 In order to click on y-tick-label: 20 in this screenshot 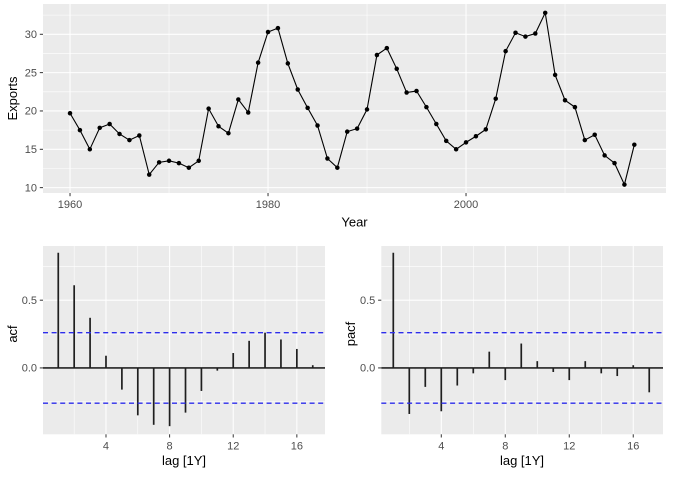, I will do `click(31, 112)`.